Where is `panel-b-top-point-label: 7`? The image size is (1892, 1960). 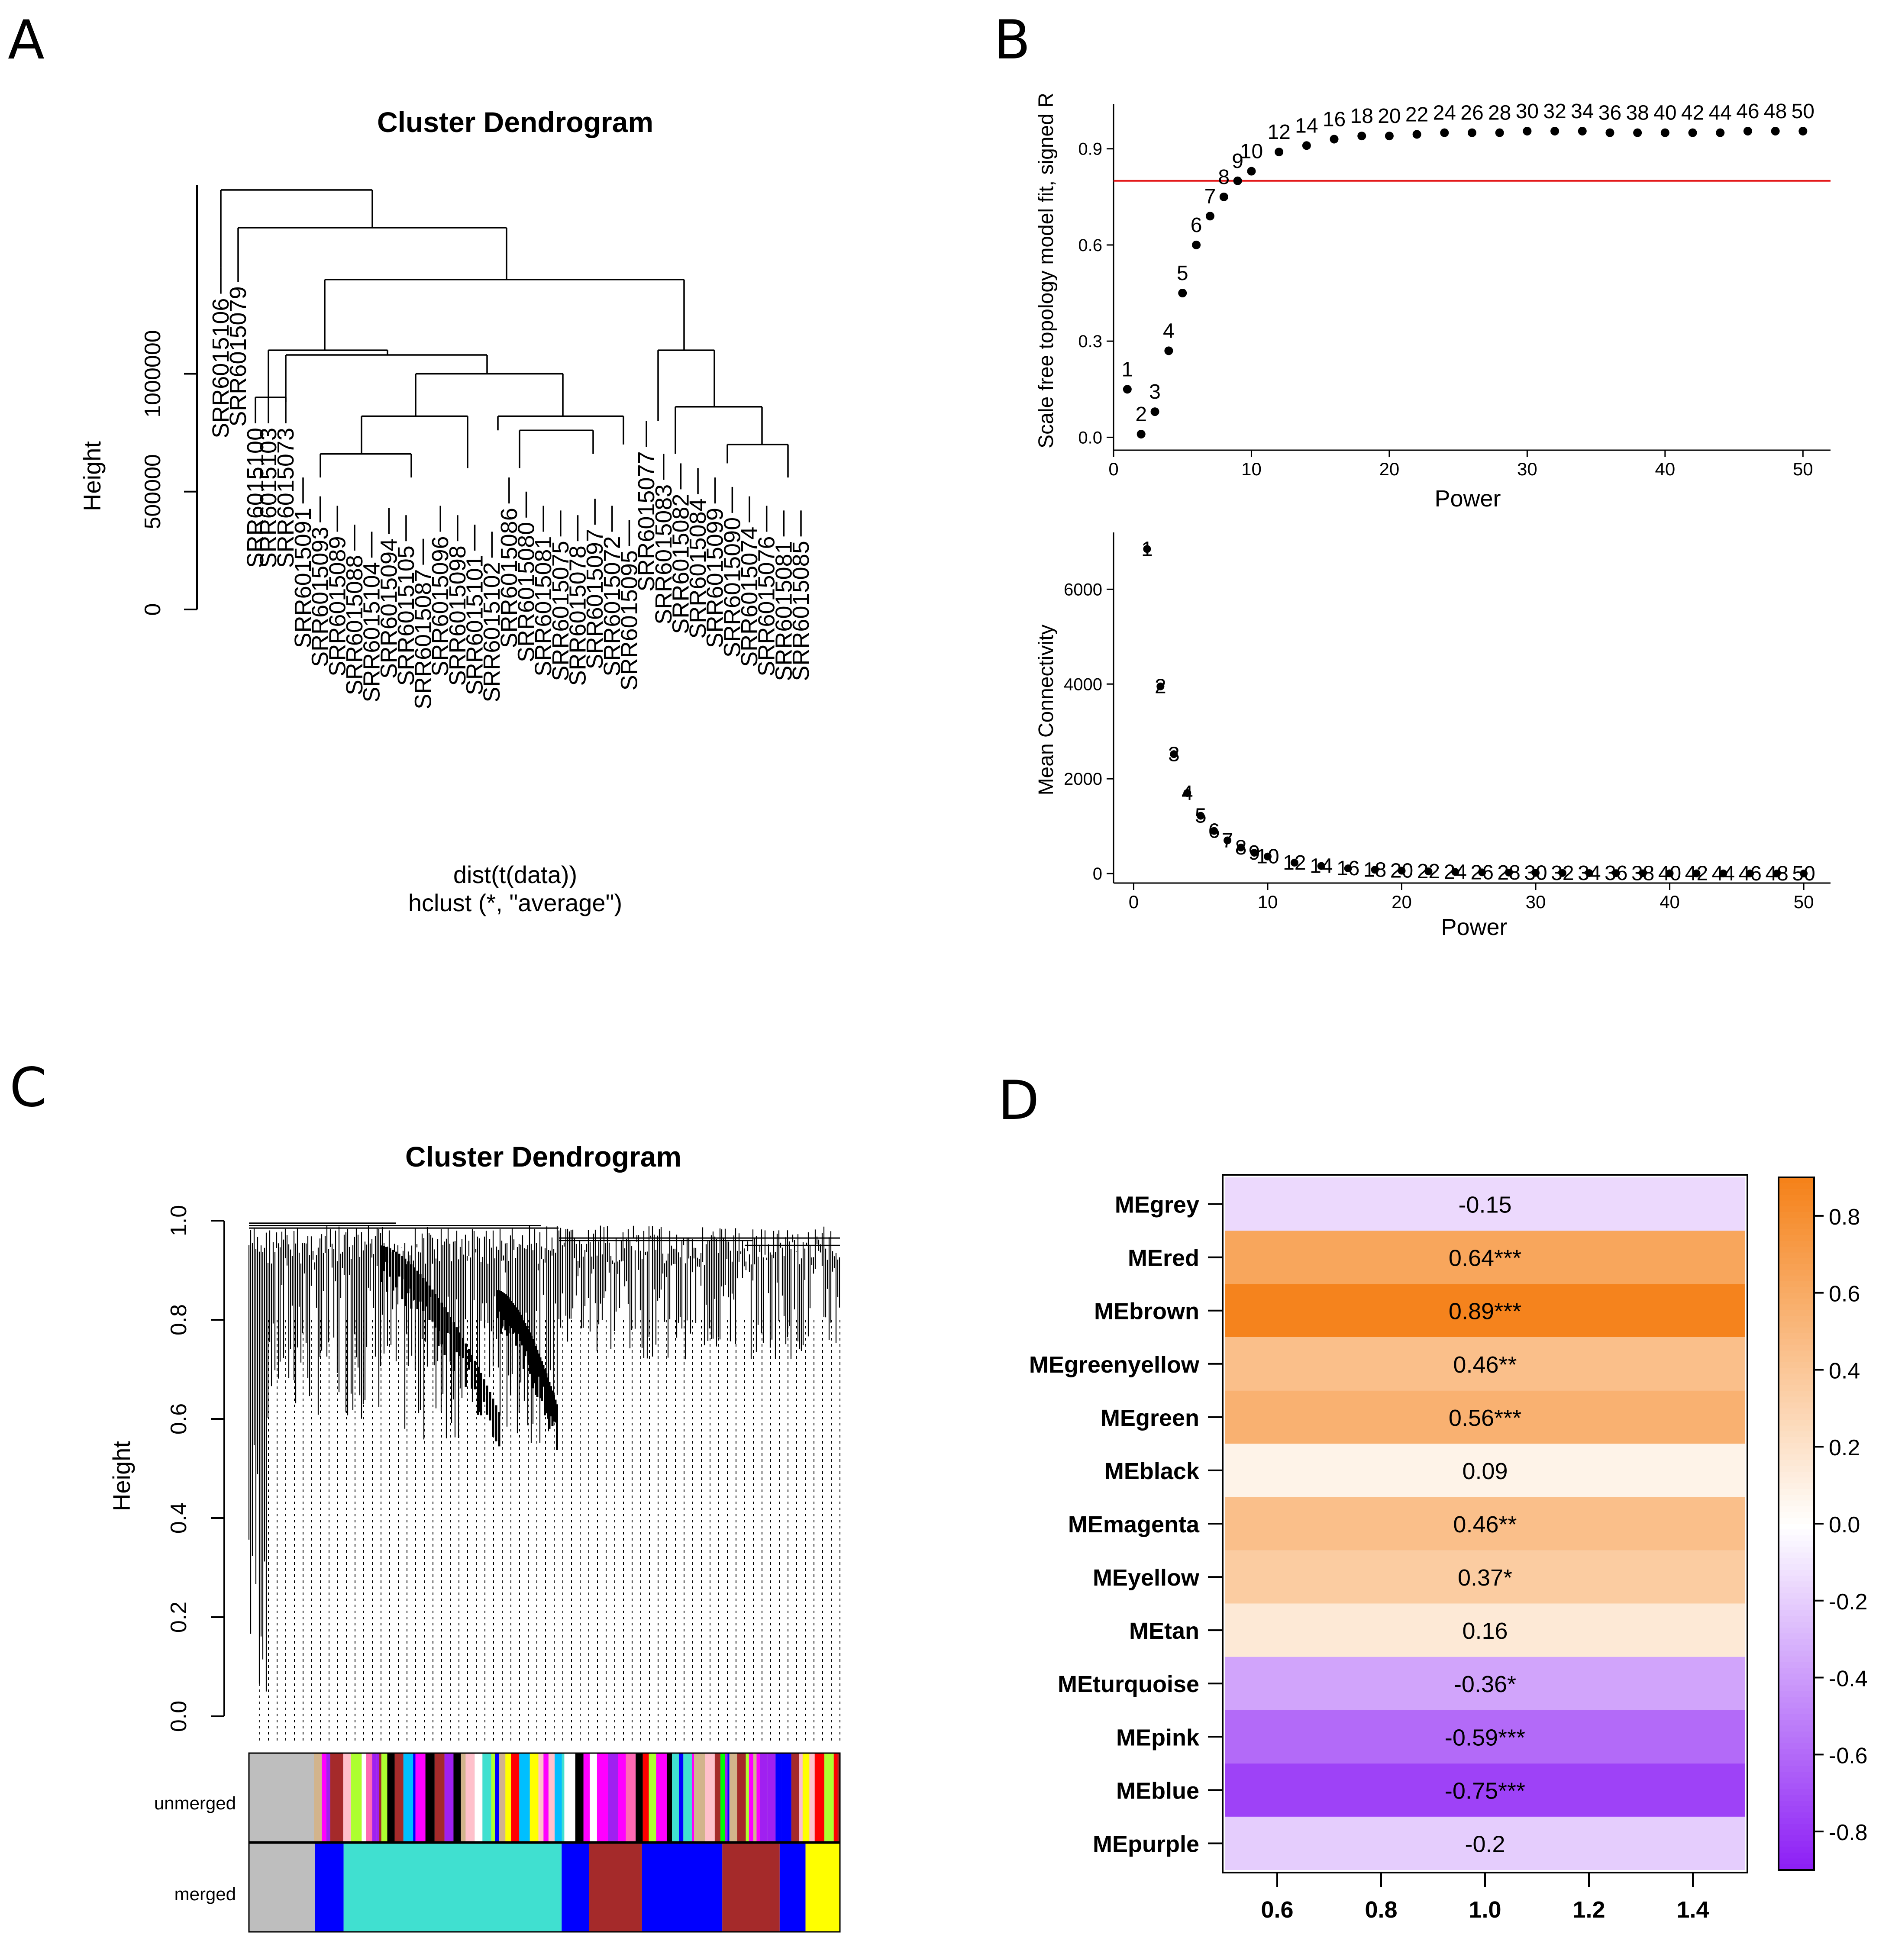
panel-b-top-point-label: 7 is located at coordinates (1210, 197).